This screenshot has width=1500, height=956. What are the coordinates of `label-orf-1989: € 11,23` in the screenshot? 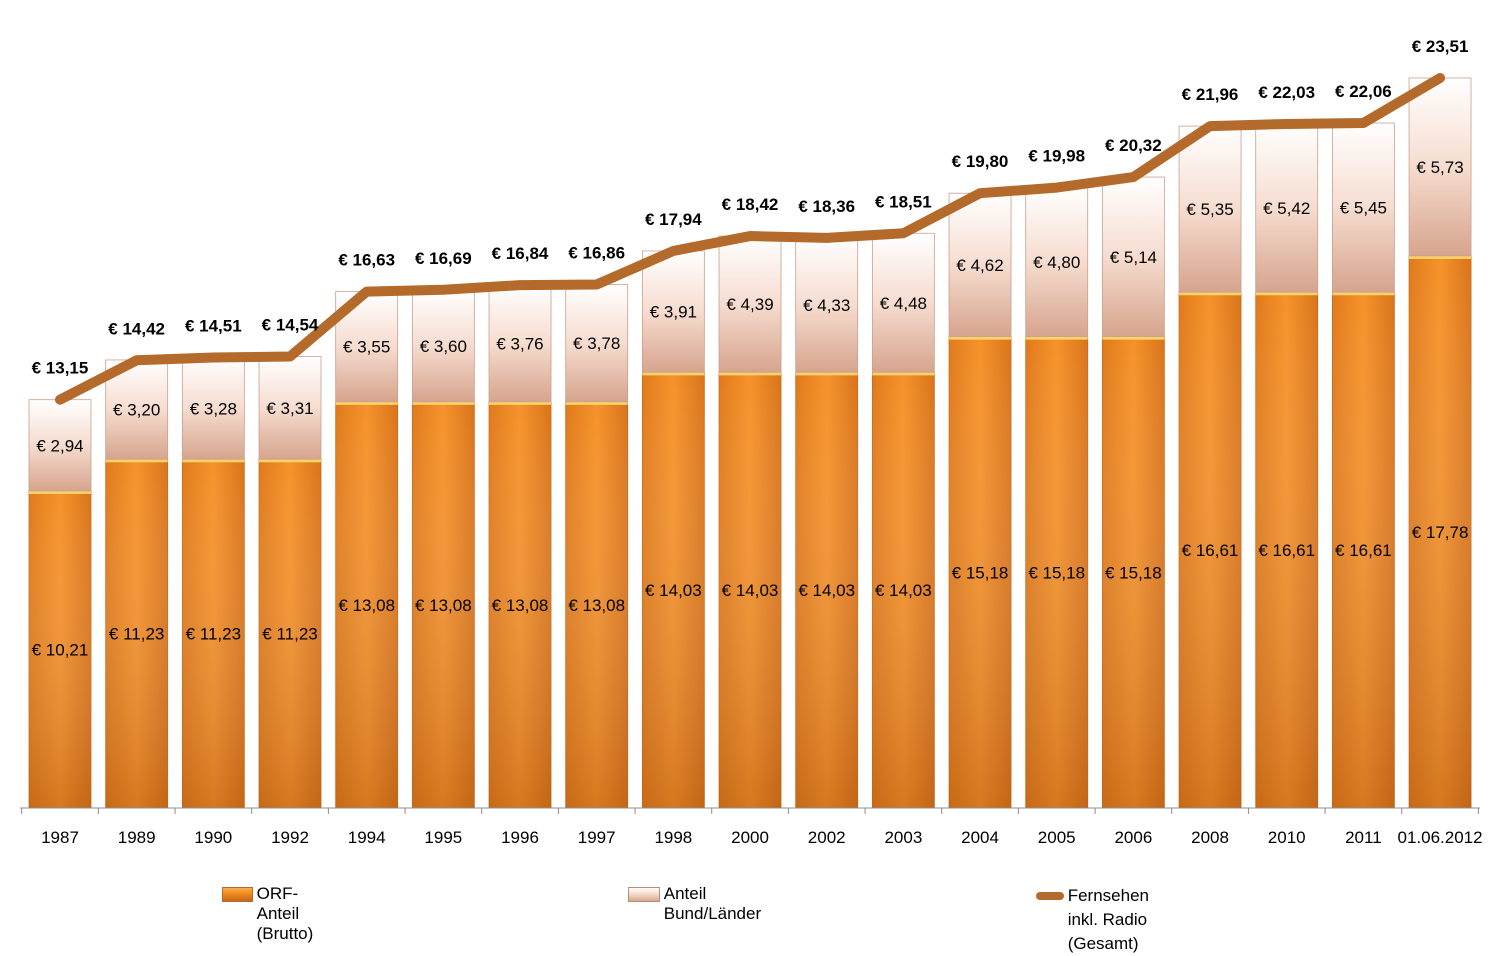 It's located at (136, 634).